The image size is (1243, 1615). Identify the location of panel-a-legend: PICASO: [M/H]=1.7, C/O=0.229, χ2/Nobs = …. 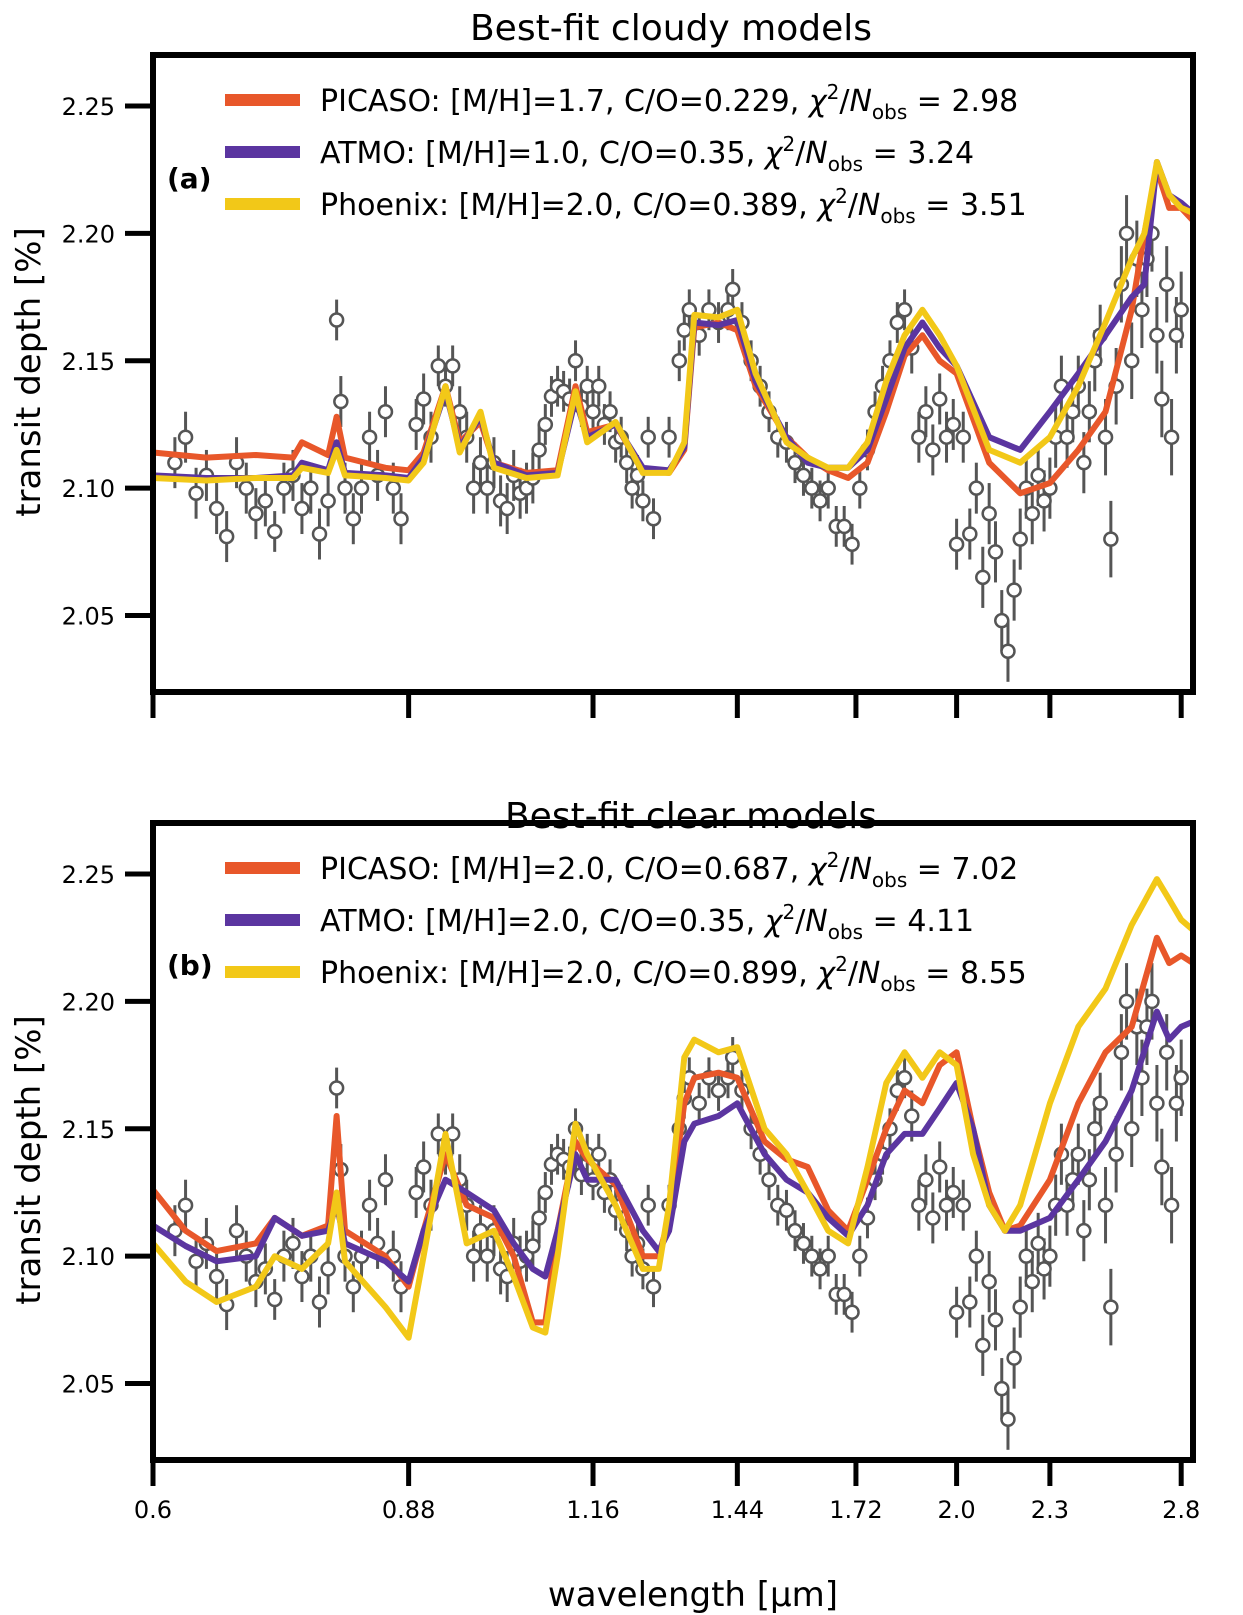
(626, 154).